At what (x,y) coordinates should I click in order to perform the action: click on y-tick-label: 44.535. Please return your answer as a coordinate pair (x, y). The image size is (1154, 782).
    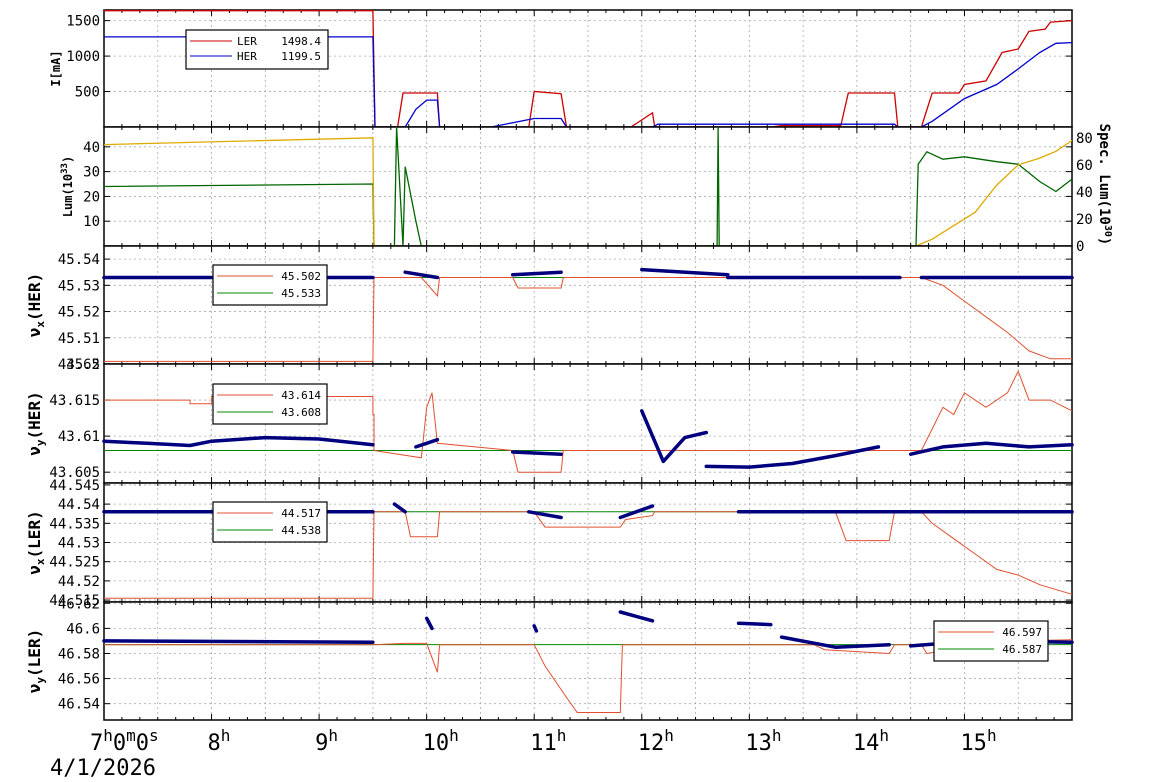
    Looking at the image, I should click on (74, 524).